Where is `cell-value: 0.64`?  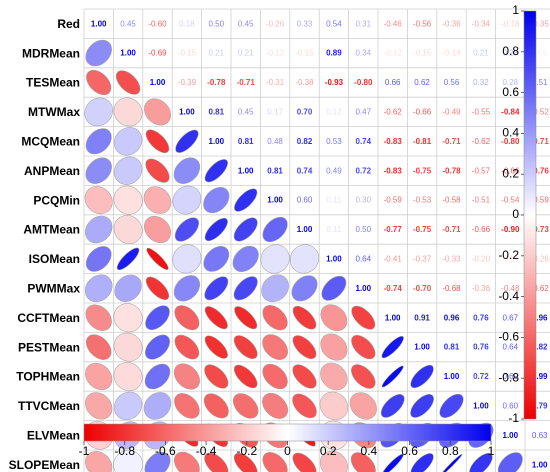 cell-value: 0.64 is located at coordinates (511, 347).